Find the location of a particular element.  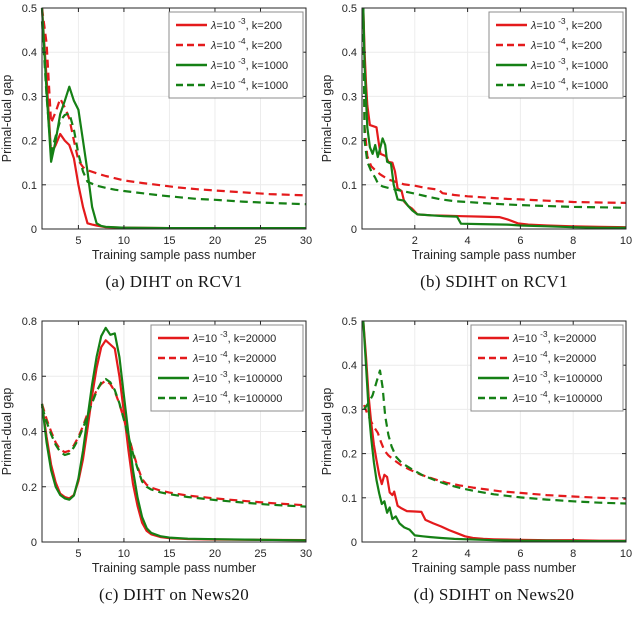

caption-diht-news20: (c) DIHT on News20 is located at coordinates (174, 594).